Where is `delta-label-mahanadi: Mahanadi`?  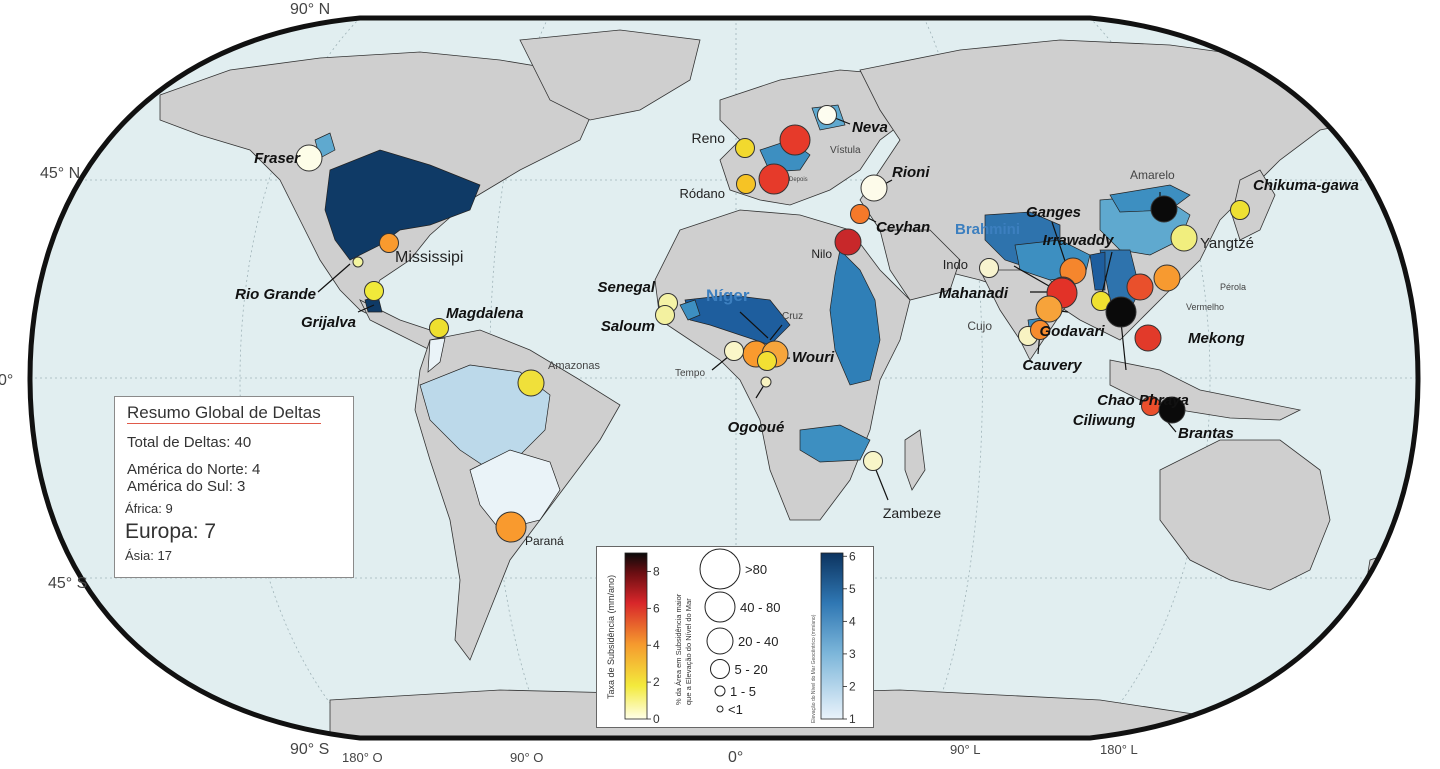
delta-label-mahanadi: Mahanadi is located at coordinates (974, 293).